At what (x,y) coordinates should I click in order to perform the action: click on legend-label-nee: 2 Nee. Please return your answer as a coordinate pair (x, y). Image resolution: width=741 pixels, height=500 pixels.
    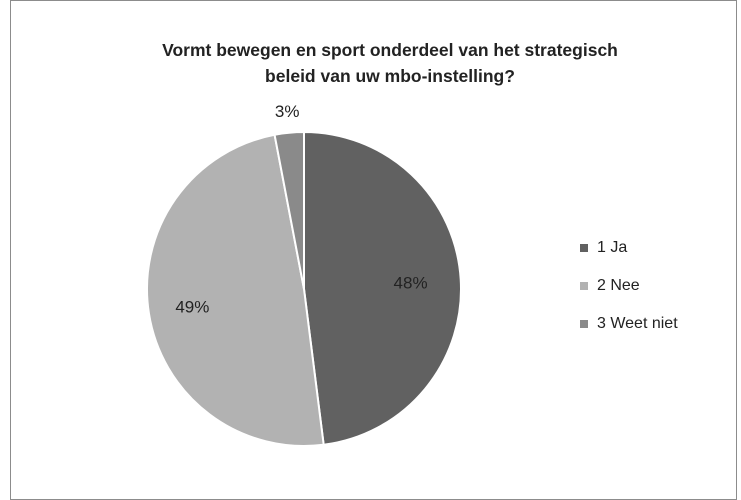
    Looking at the image, I should click on (618, 285).